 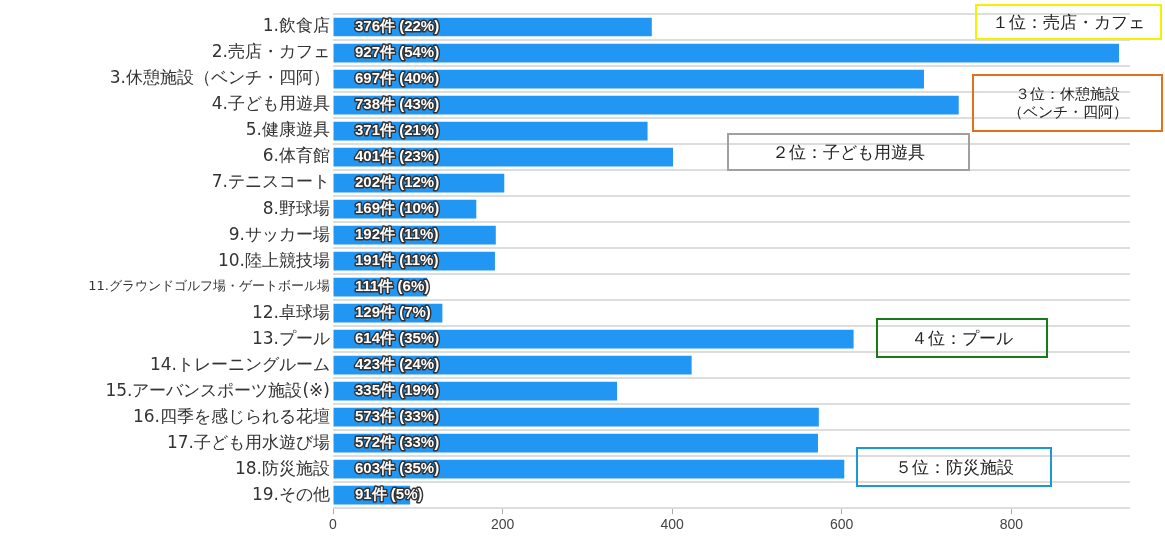 What do you see at coordinates (397, 26) in the screenshot?
I see `data-label: 376件 (22%)` at bounding box center [397, 26].